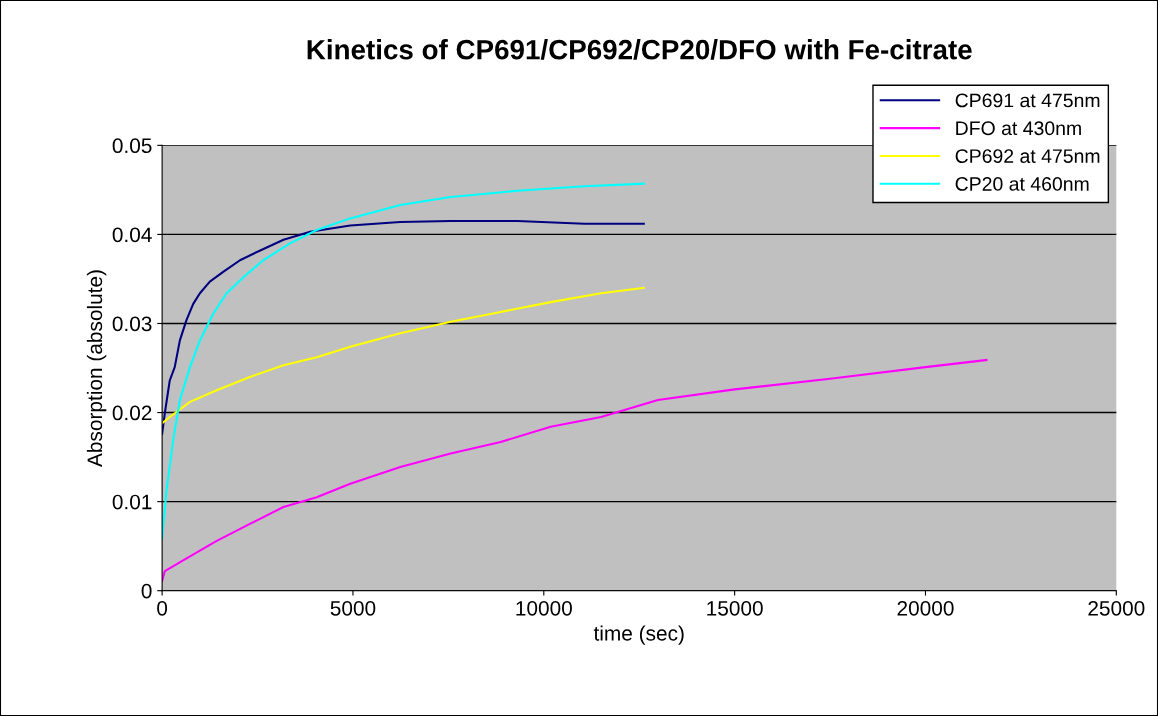 This screenshot has height=716, width=1158. Describe the element at coordinates (132, 324) in the screenshot. I see `y-tick-label: 0.03` at that location.